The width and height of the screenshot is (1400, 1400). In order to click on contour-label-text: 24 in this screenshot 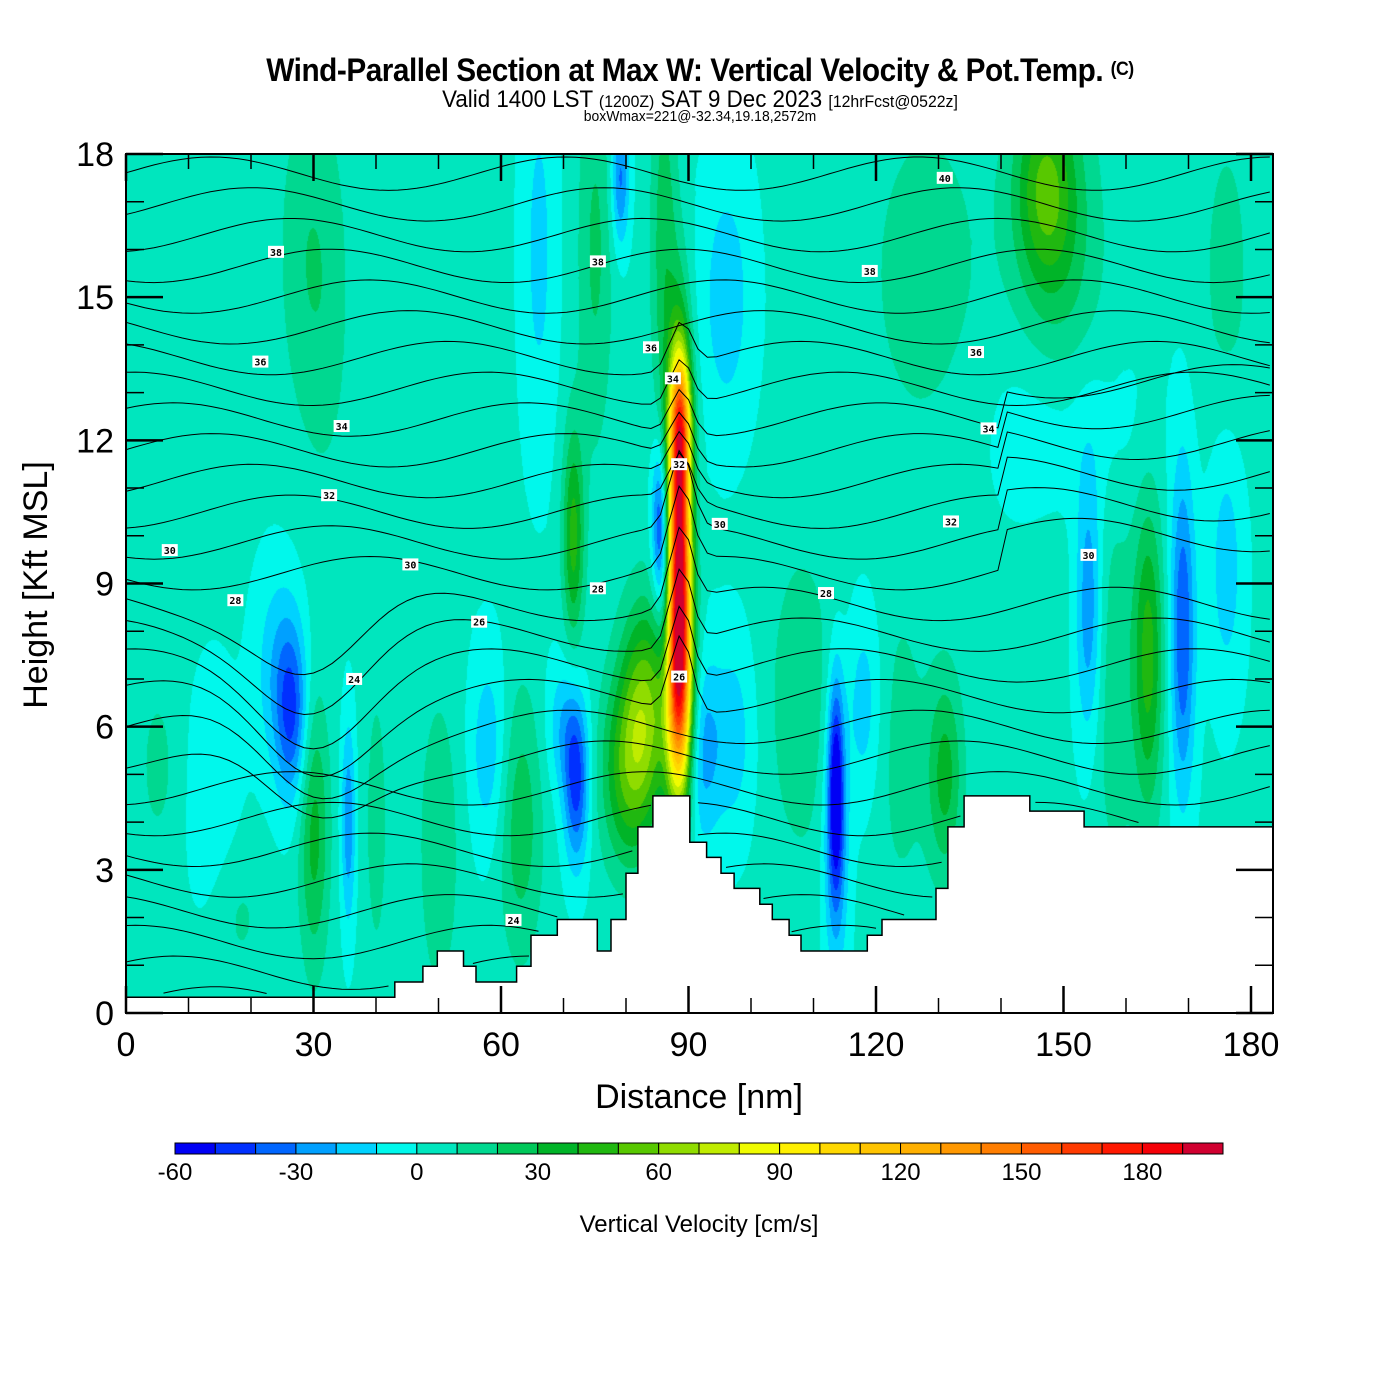, I will do `click(354, 680)`.